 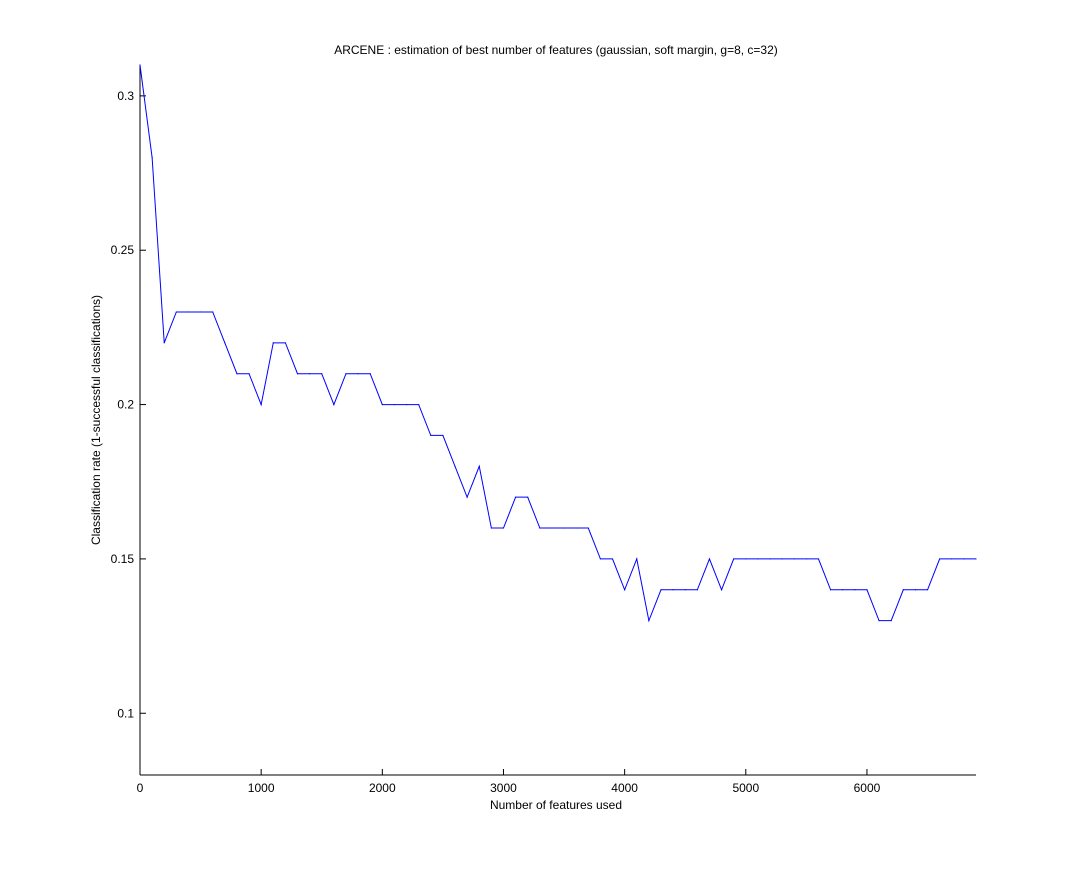 I want to click on x-ticks: 0 1000 2000 3000 4000 5000 6000, so click(x=509, y=782).